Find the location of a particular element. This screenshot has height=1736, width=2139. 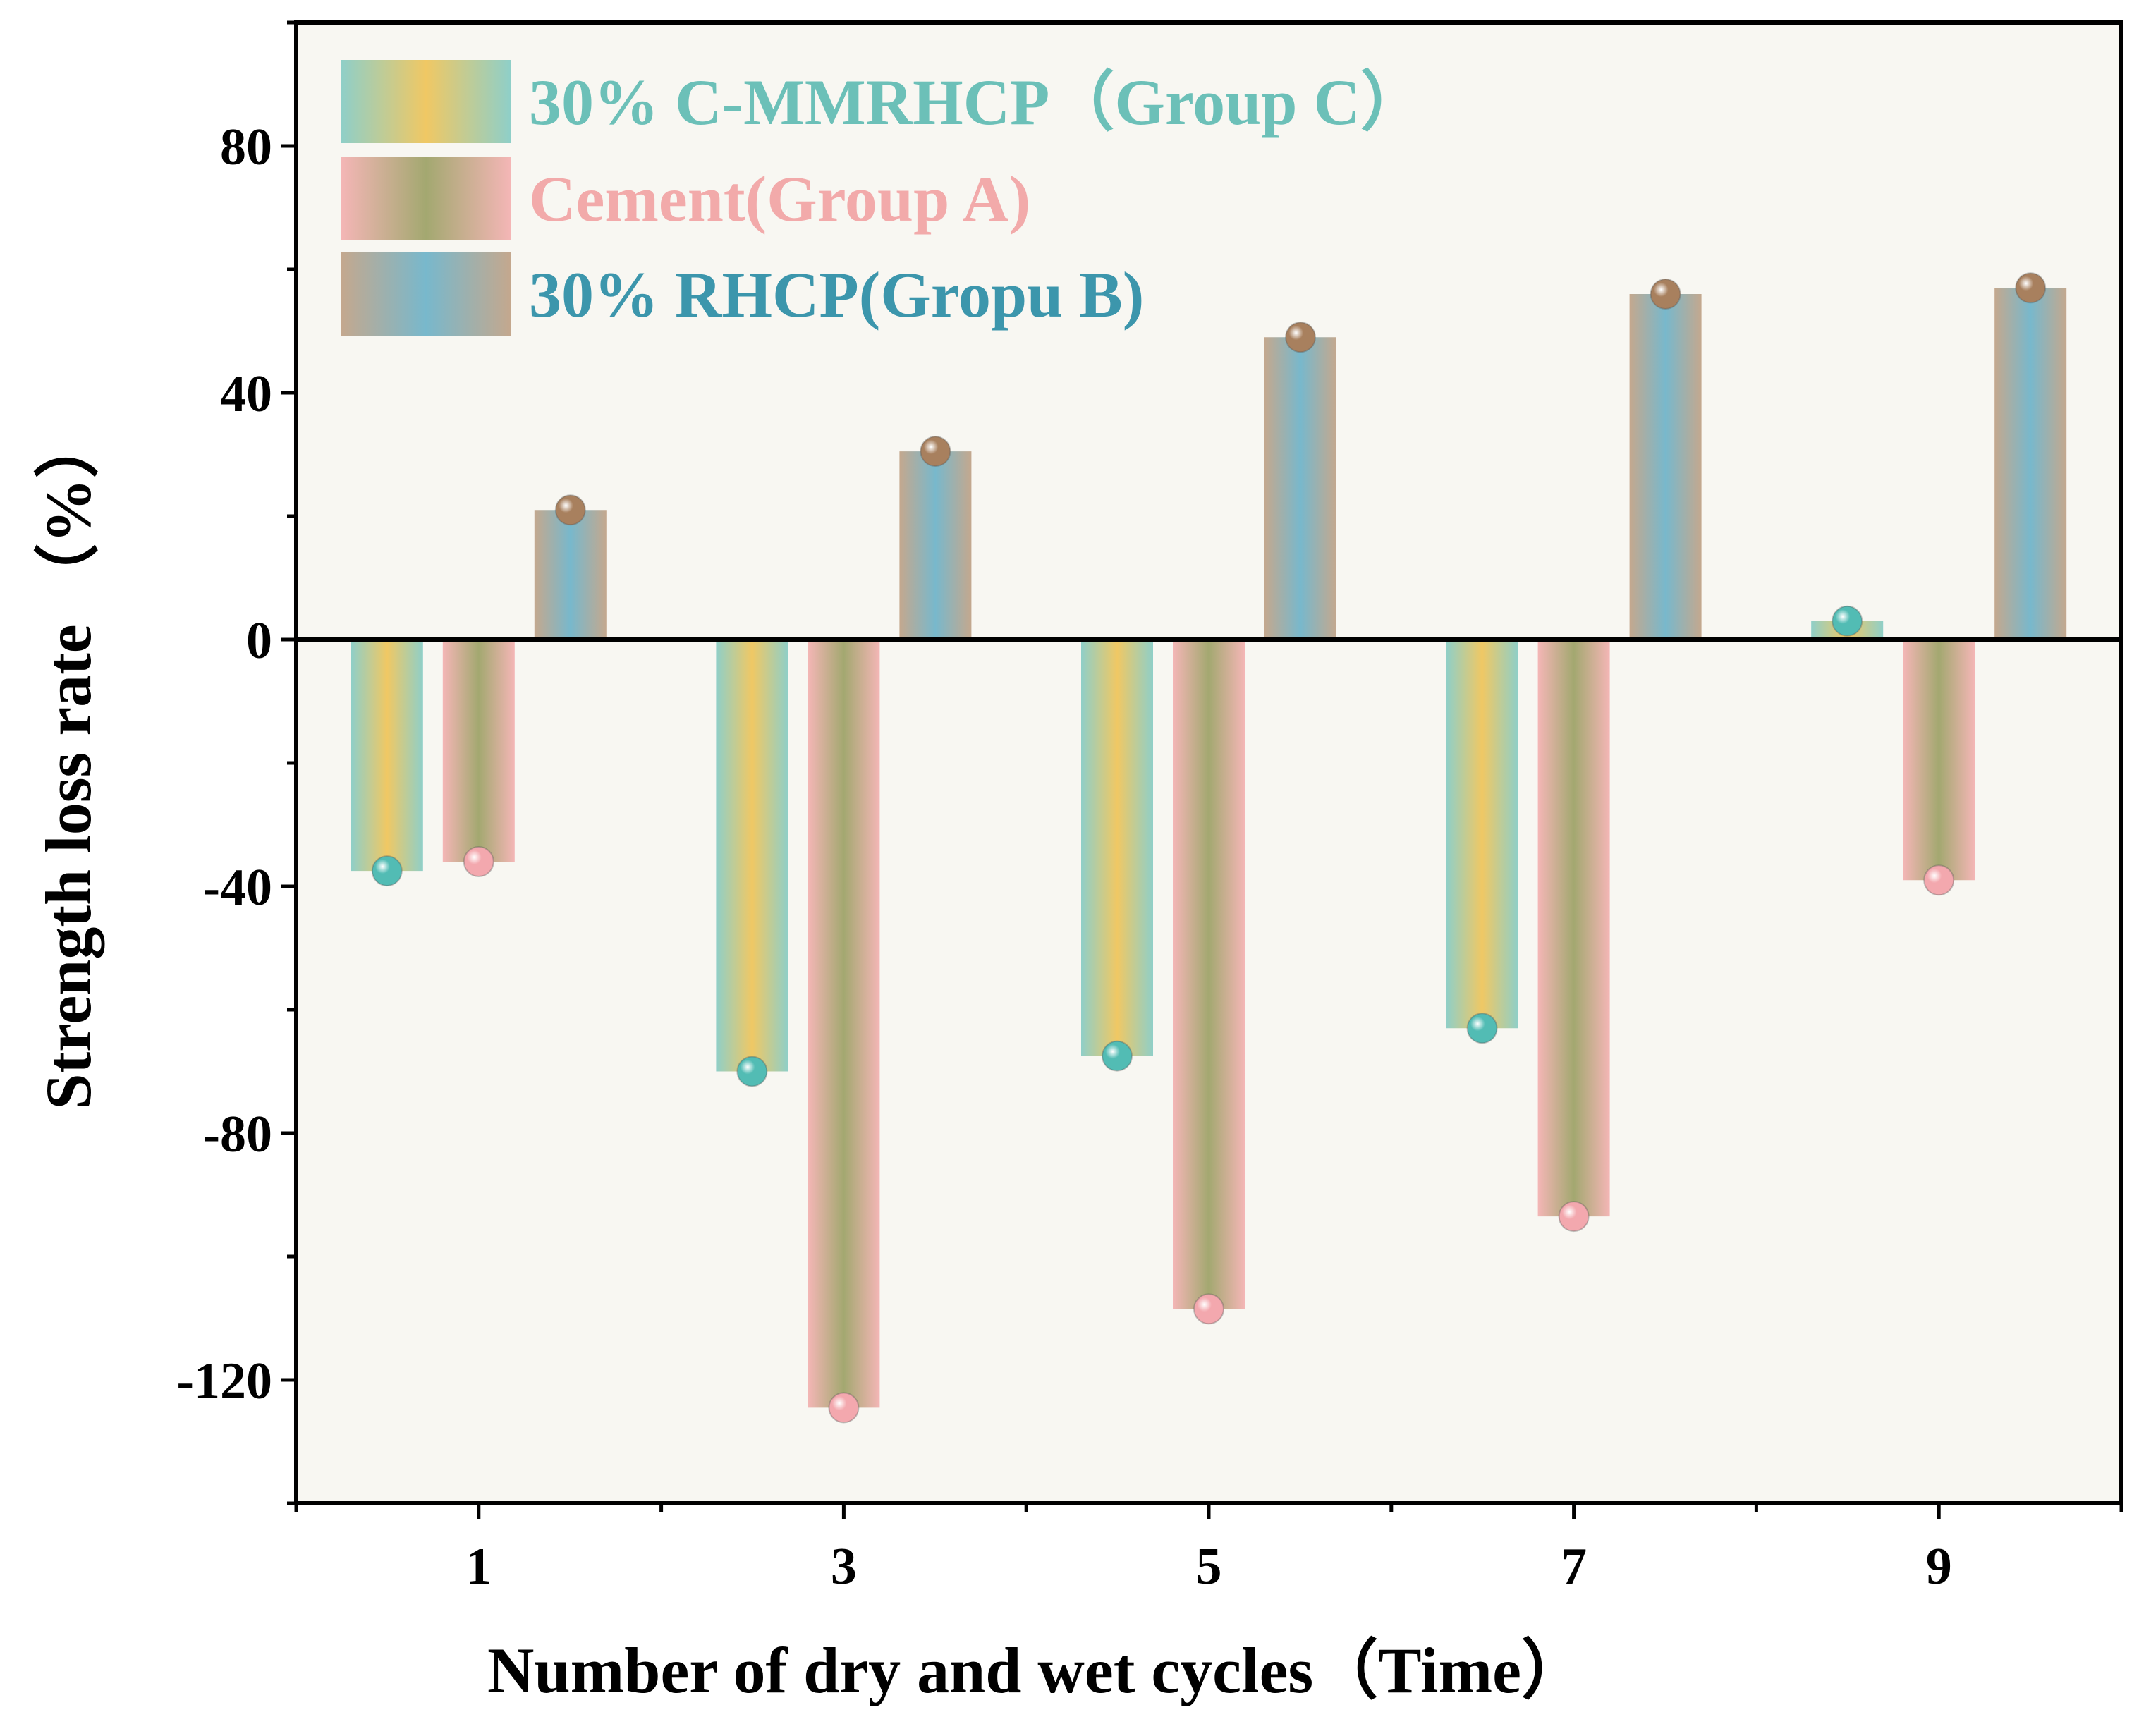

marker-s1-c2 is located at coordinates (1208, 1309).